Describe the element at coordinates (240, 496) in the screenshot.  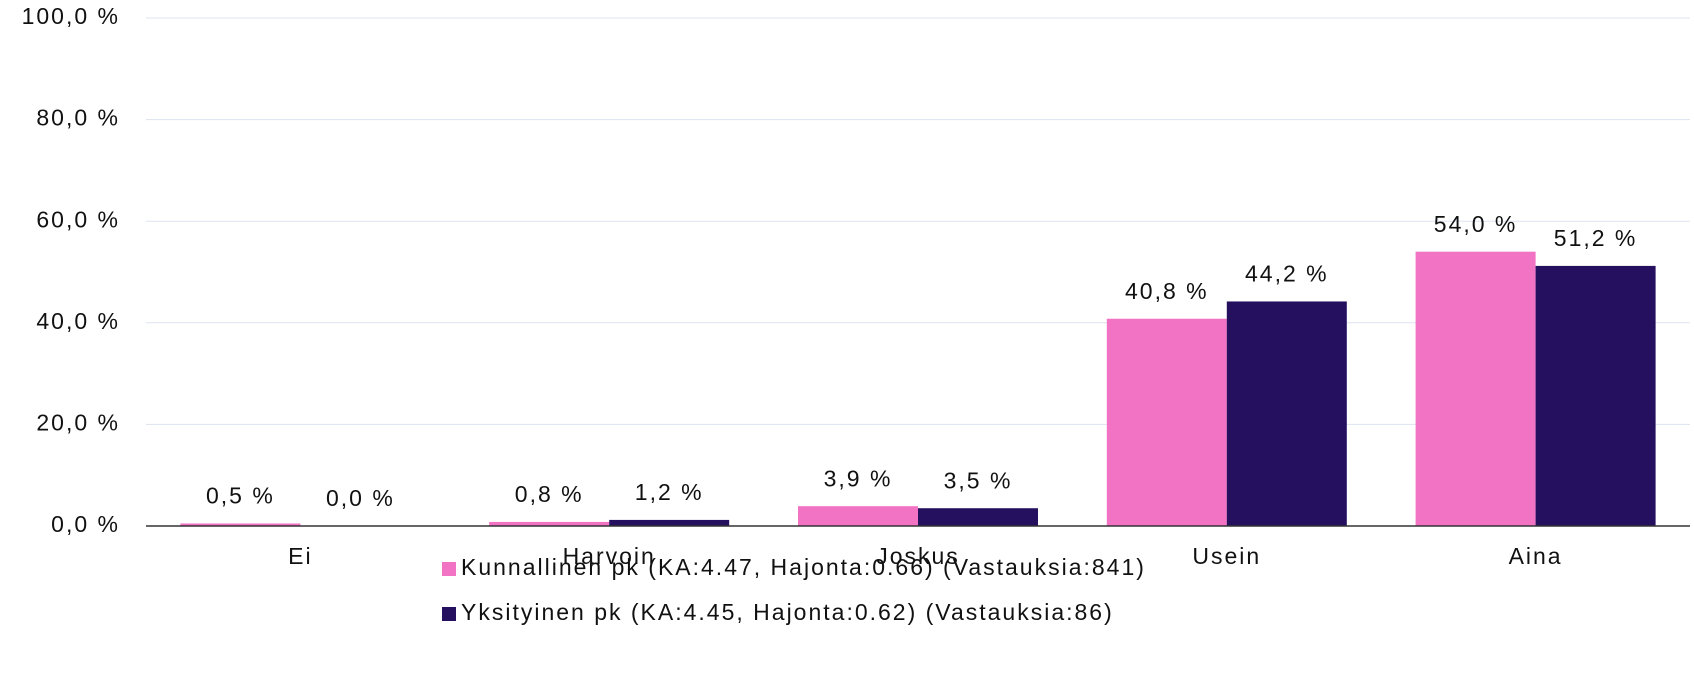
I see `data-label: 0,5 %` at that location.